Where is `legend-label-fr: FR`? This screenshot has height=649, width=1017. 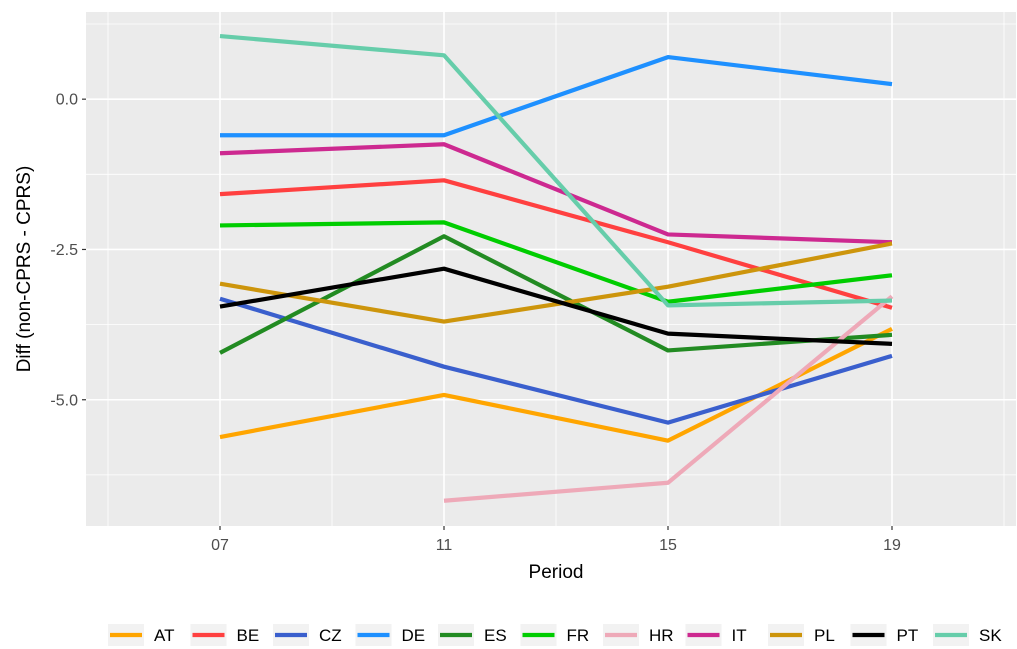 legend-label-fr: FR is located at coordinates (578, 635).